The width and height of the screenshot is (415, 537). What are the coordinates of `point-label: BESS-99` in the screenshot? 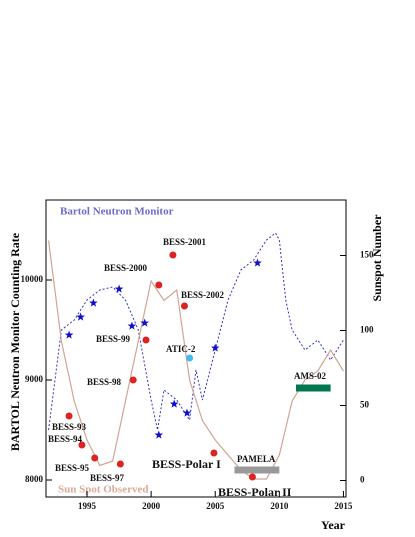 It's located at (113, 339).